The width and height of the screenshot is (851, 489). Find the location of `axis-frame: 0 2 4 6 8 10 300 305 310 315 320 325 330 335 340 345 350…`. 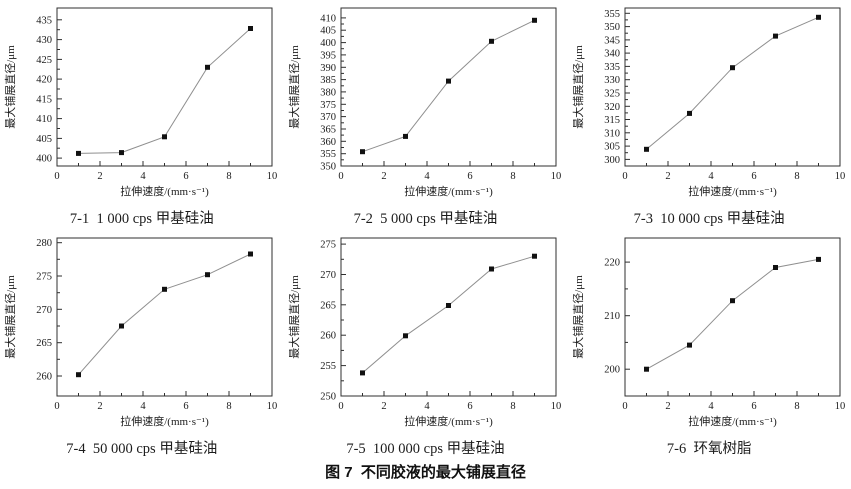

axis-frame: 0 2 4 6 8 10 300 305 310 315 320 325 330 335 340 345 350… is located at coordinates (724, 94).